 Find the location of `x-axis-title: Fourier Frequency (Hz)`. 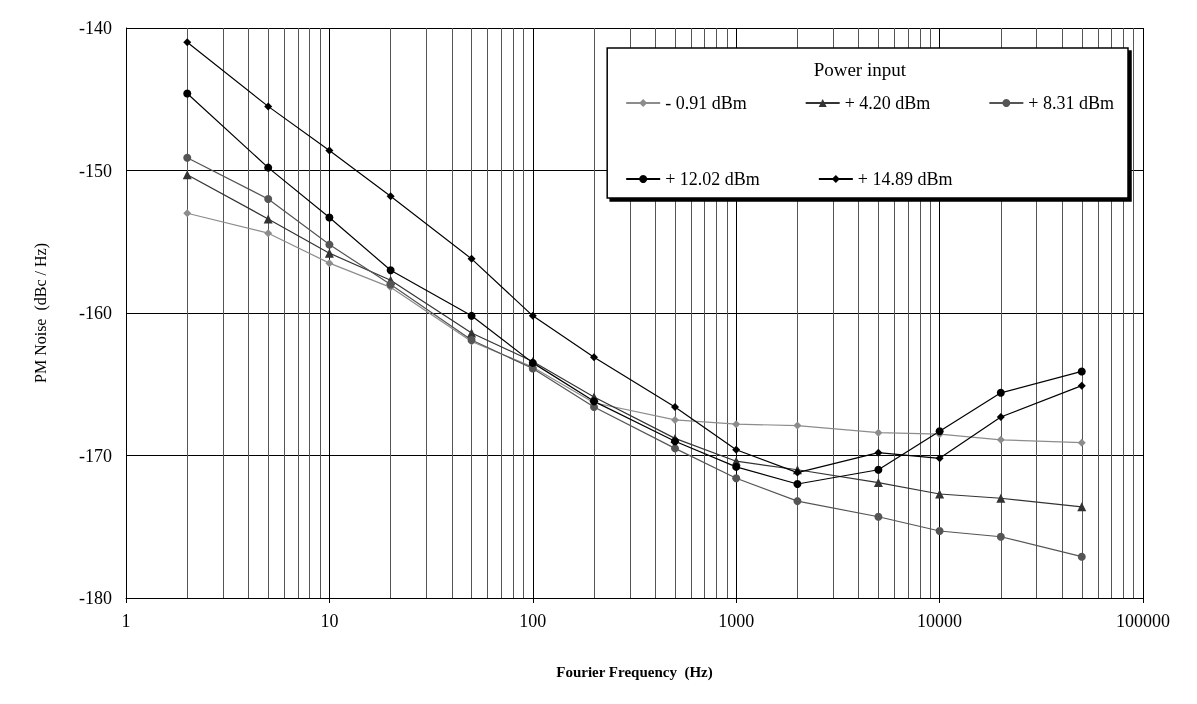

x-axis-title: Fourier Frequency (Hz) is located at coordinates (634, 672).